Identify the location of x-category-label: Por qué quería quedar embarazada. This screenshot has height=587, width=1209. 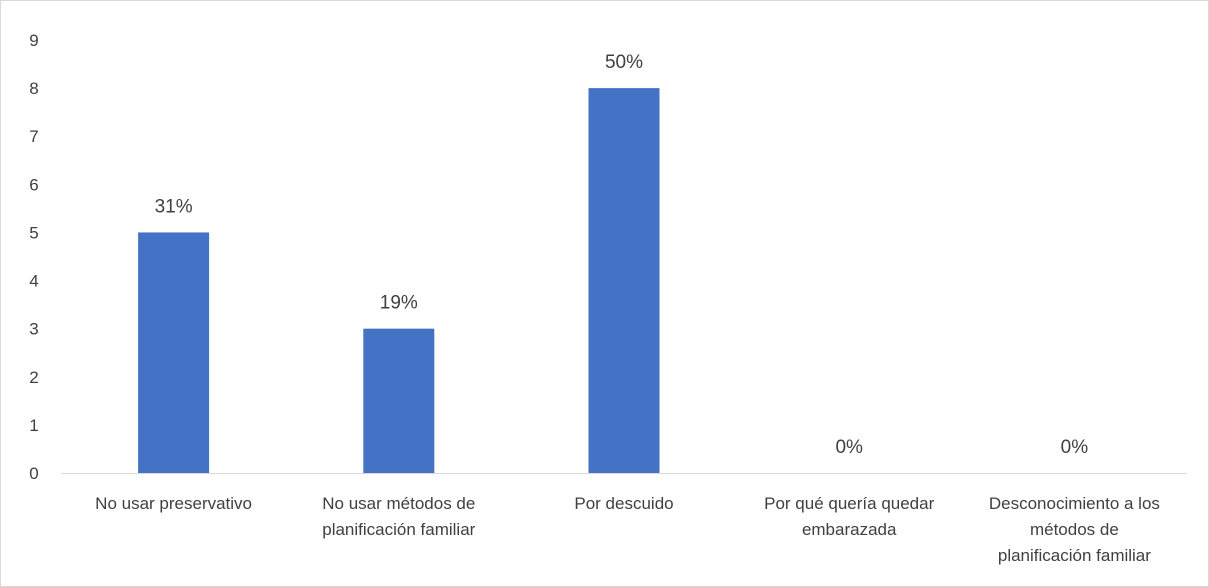
(849, 516).